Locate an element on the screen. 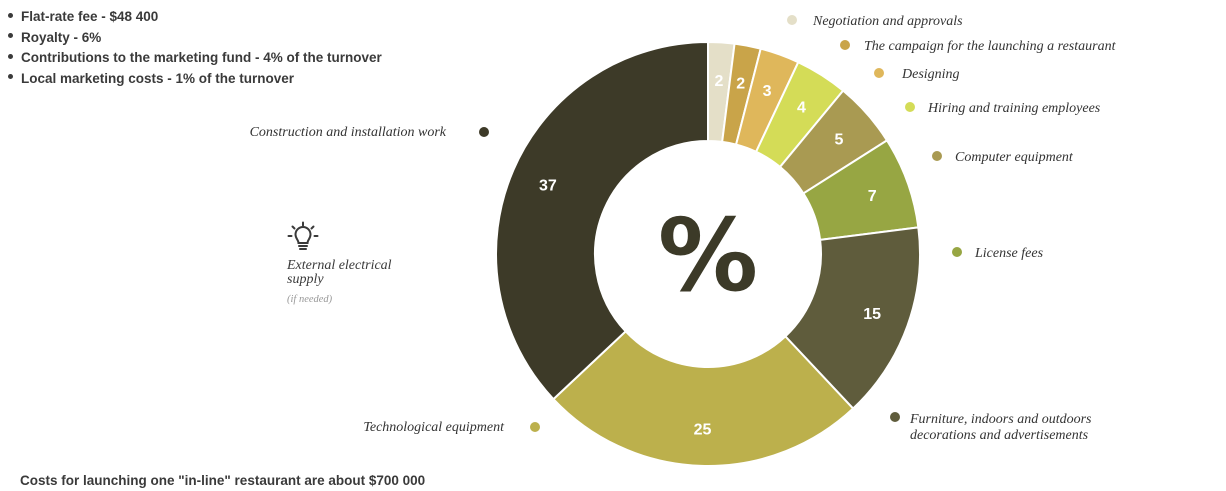 Image resolution: width=1226 pixels, height=491 pixels. fee-item: Royalty - 6% is located at coordinates (195, 38).